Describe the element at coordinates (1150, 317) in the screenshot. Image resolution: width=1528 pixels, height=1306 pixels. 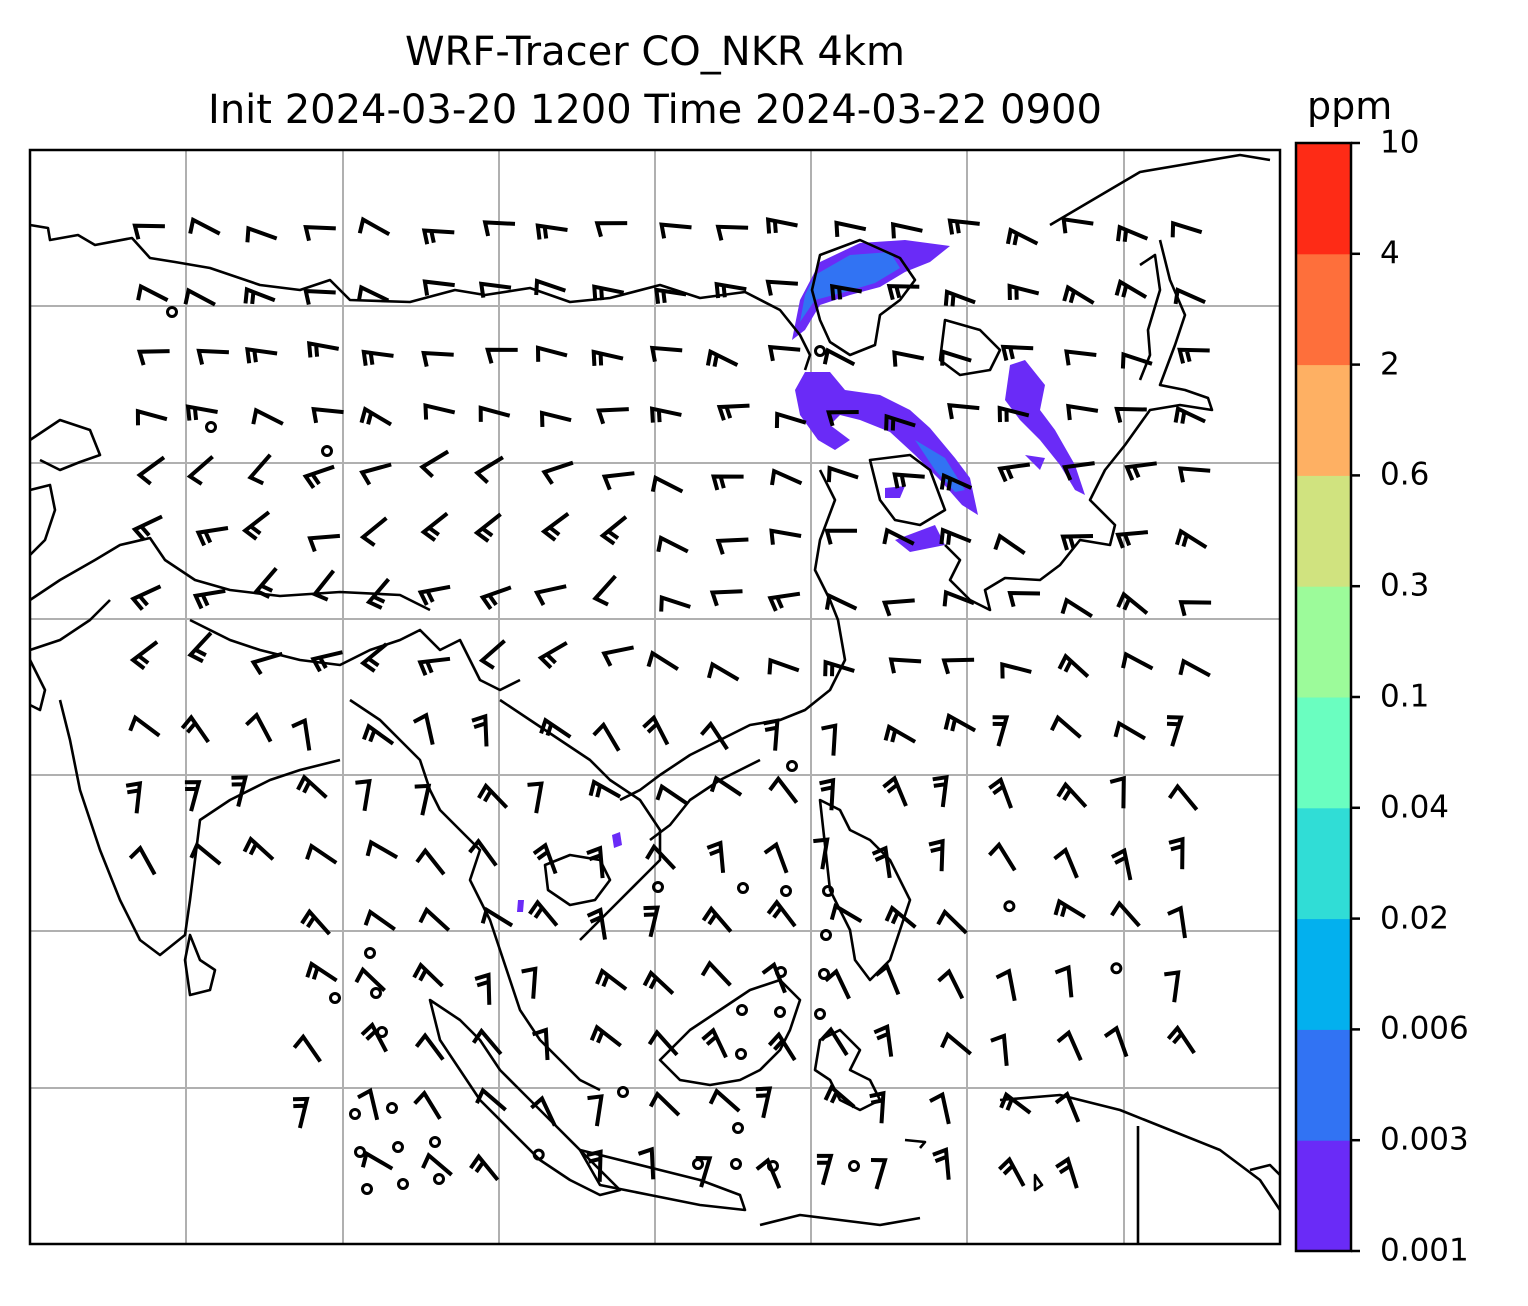
I see `coastline-sakhalin` at that location.